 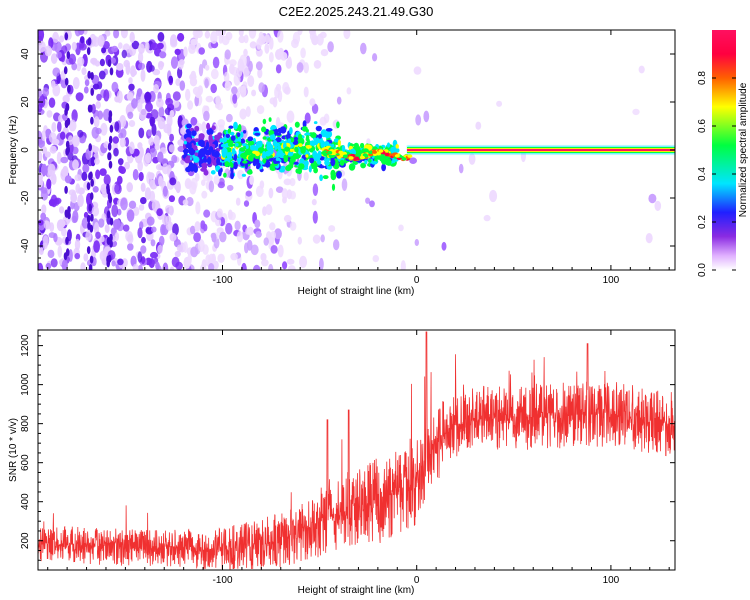 What do you see at coordinates (367, 155) in the screenshot?
I see `spectrogram-tone-trail` at bounding box center [367, 155].